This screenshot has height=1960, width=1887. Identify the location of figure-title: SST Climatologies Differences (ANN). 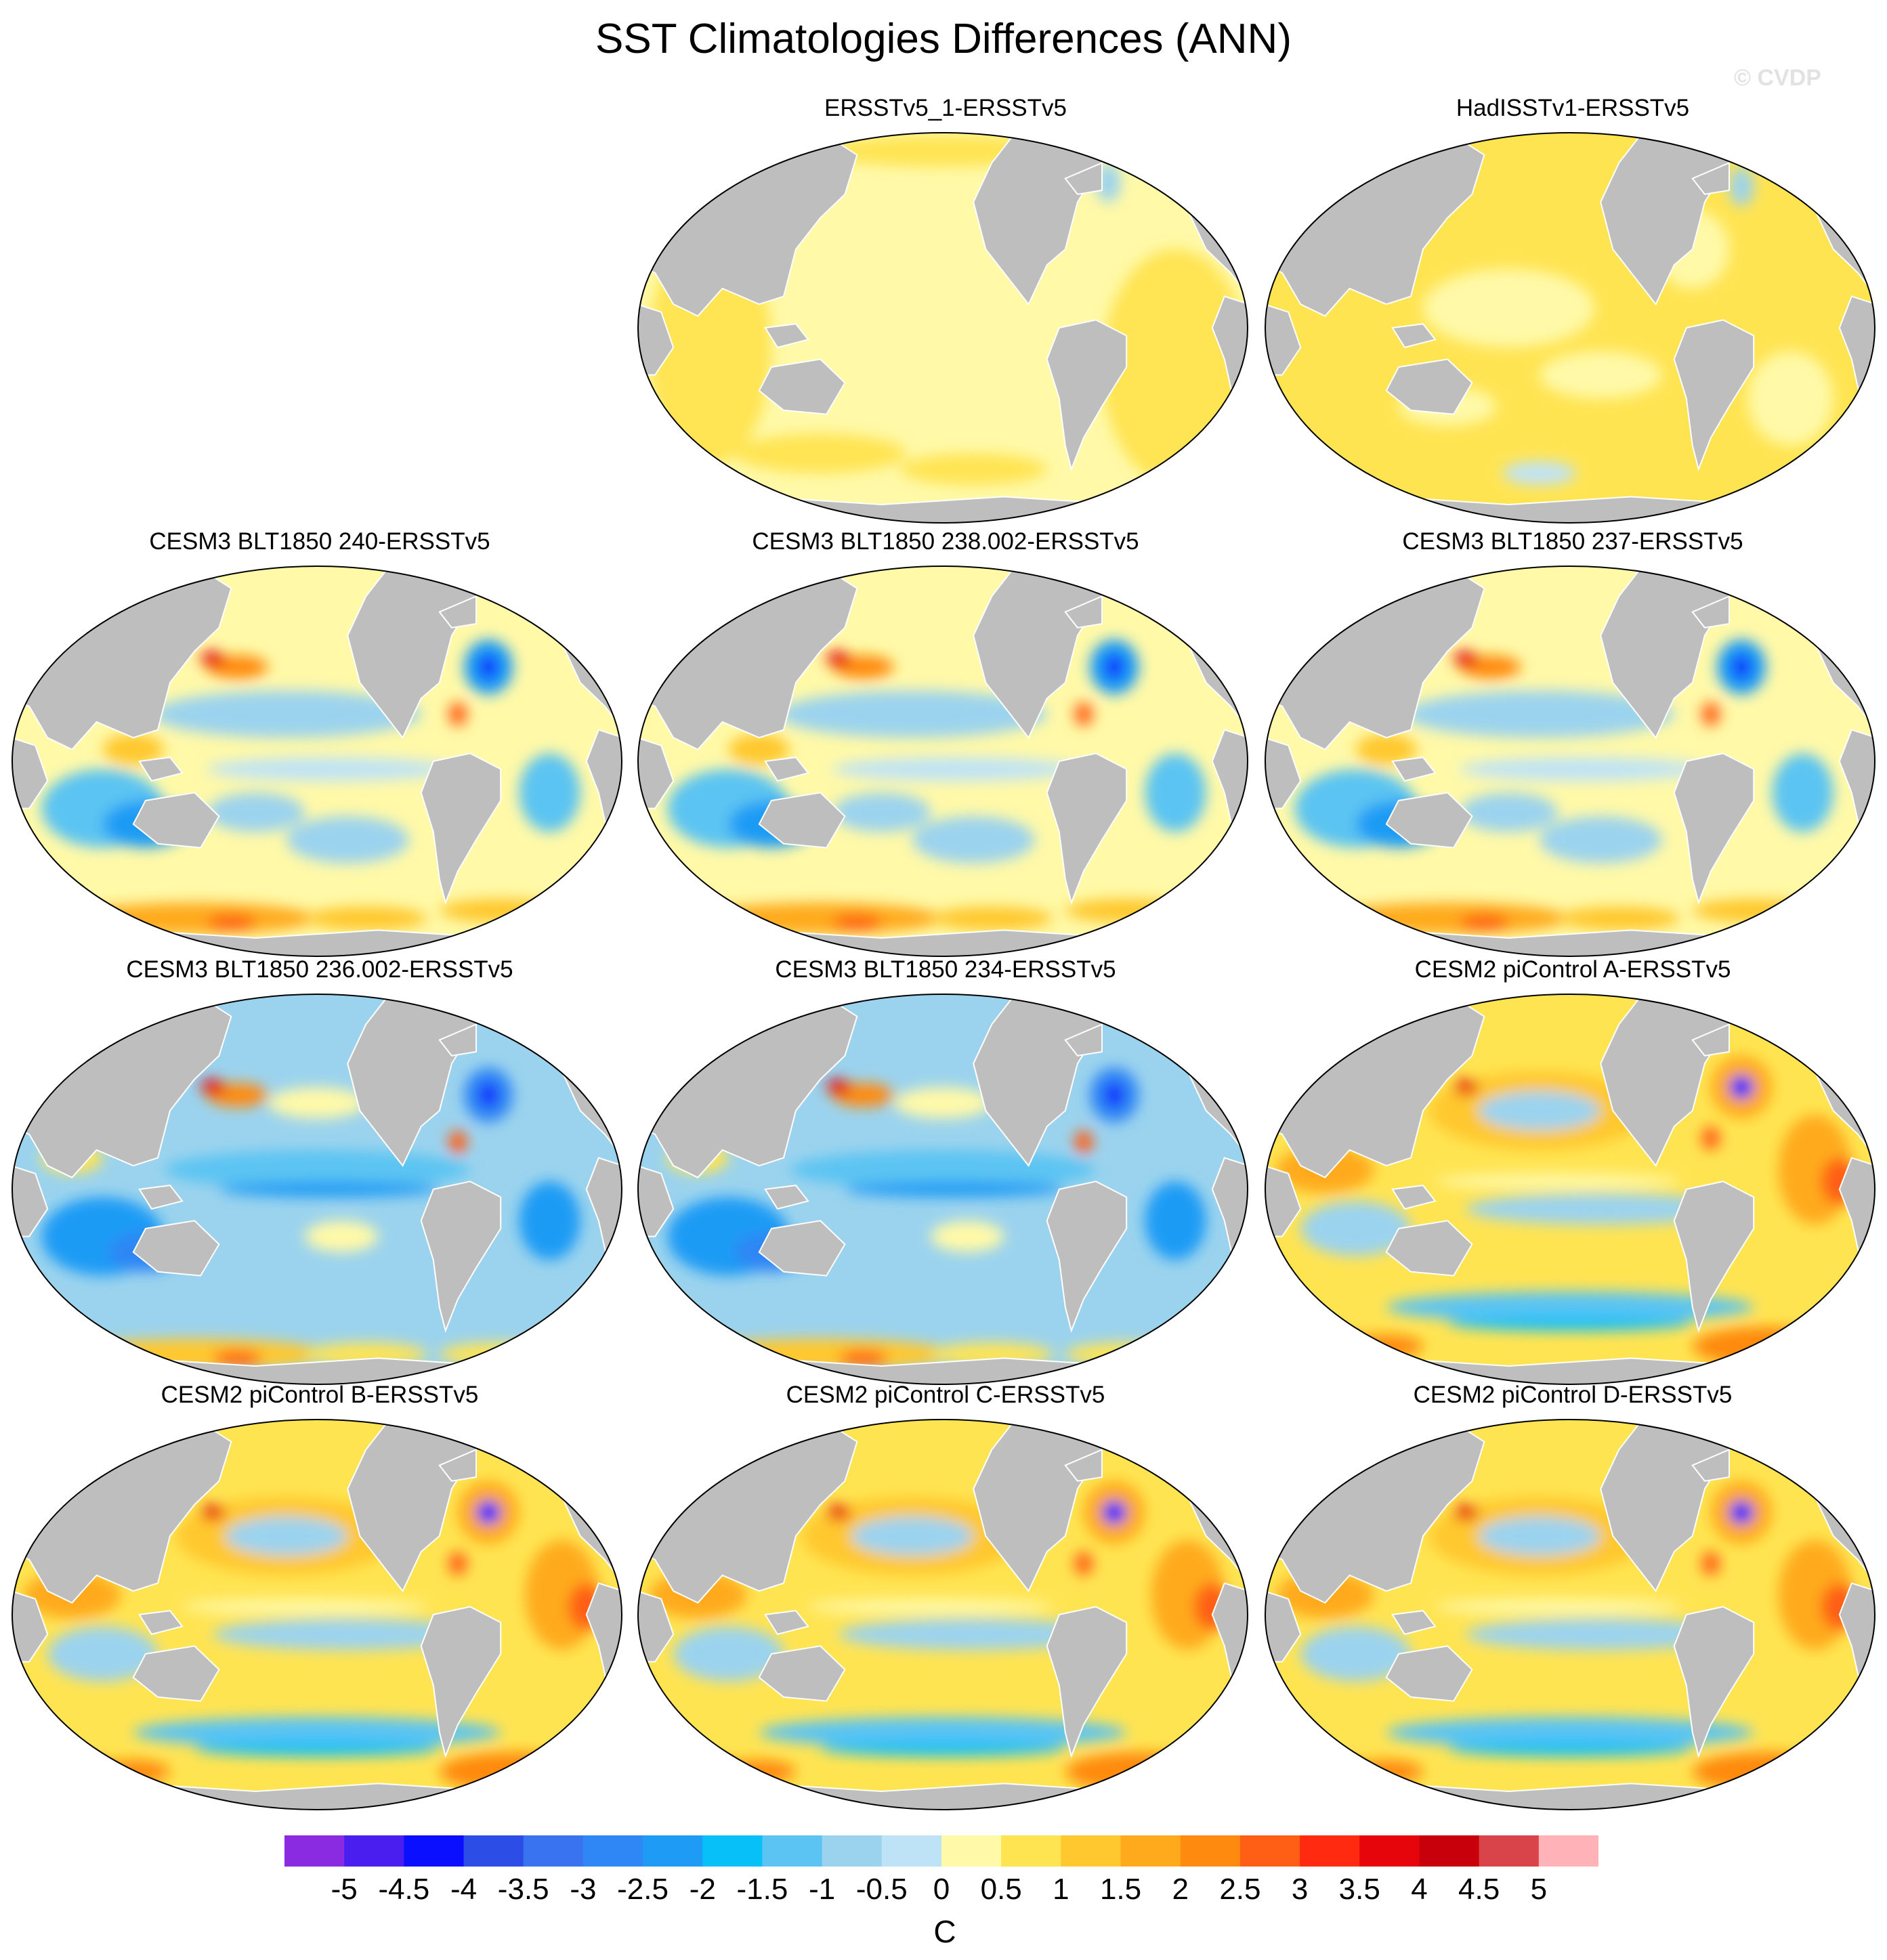
(944, 39).